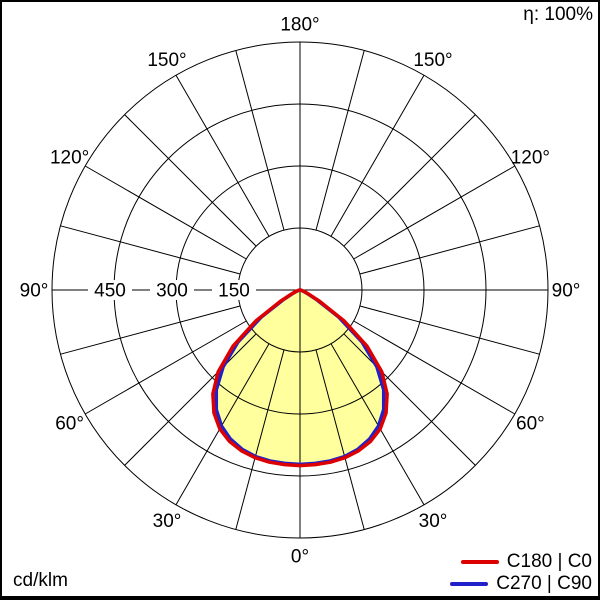 The height and width of the screenshot is (600, 600). Describe the element at coordinates (40, 580) in the screenshot. I see `unit-label: cd/klm` at that location.